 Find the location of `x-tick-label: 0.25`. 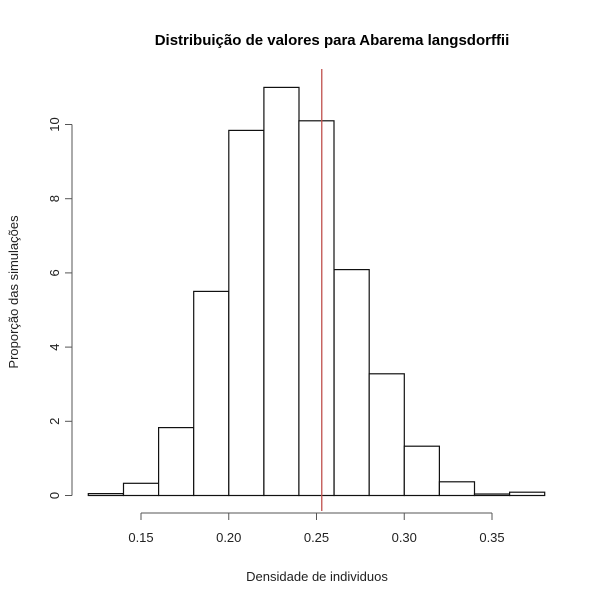

x-tick-label: 0.25 is located at coordinates (316, 537).